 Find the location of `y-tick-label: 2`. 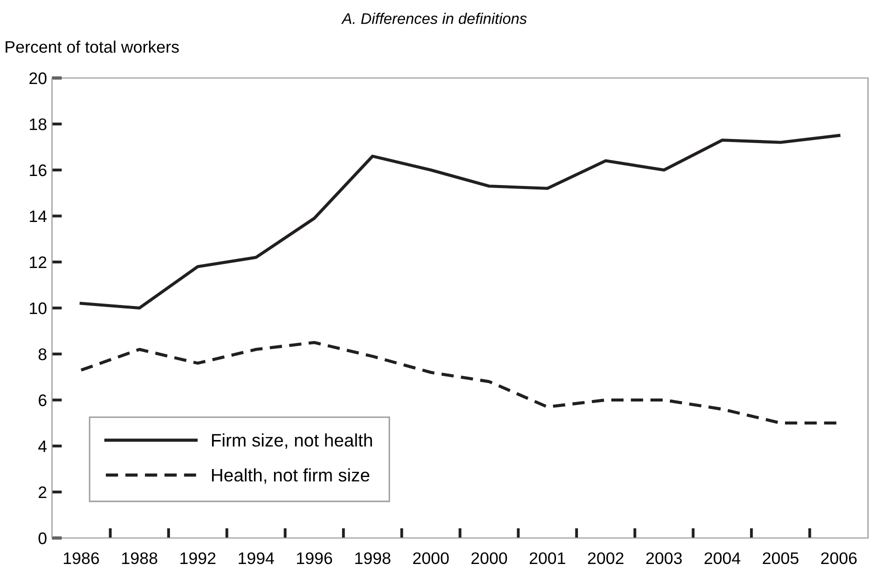

y-tick-label: 2 is located at coordinates (42, 492).